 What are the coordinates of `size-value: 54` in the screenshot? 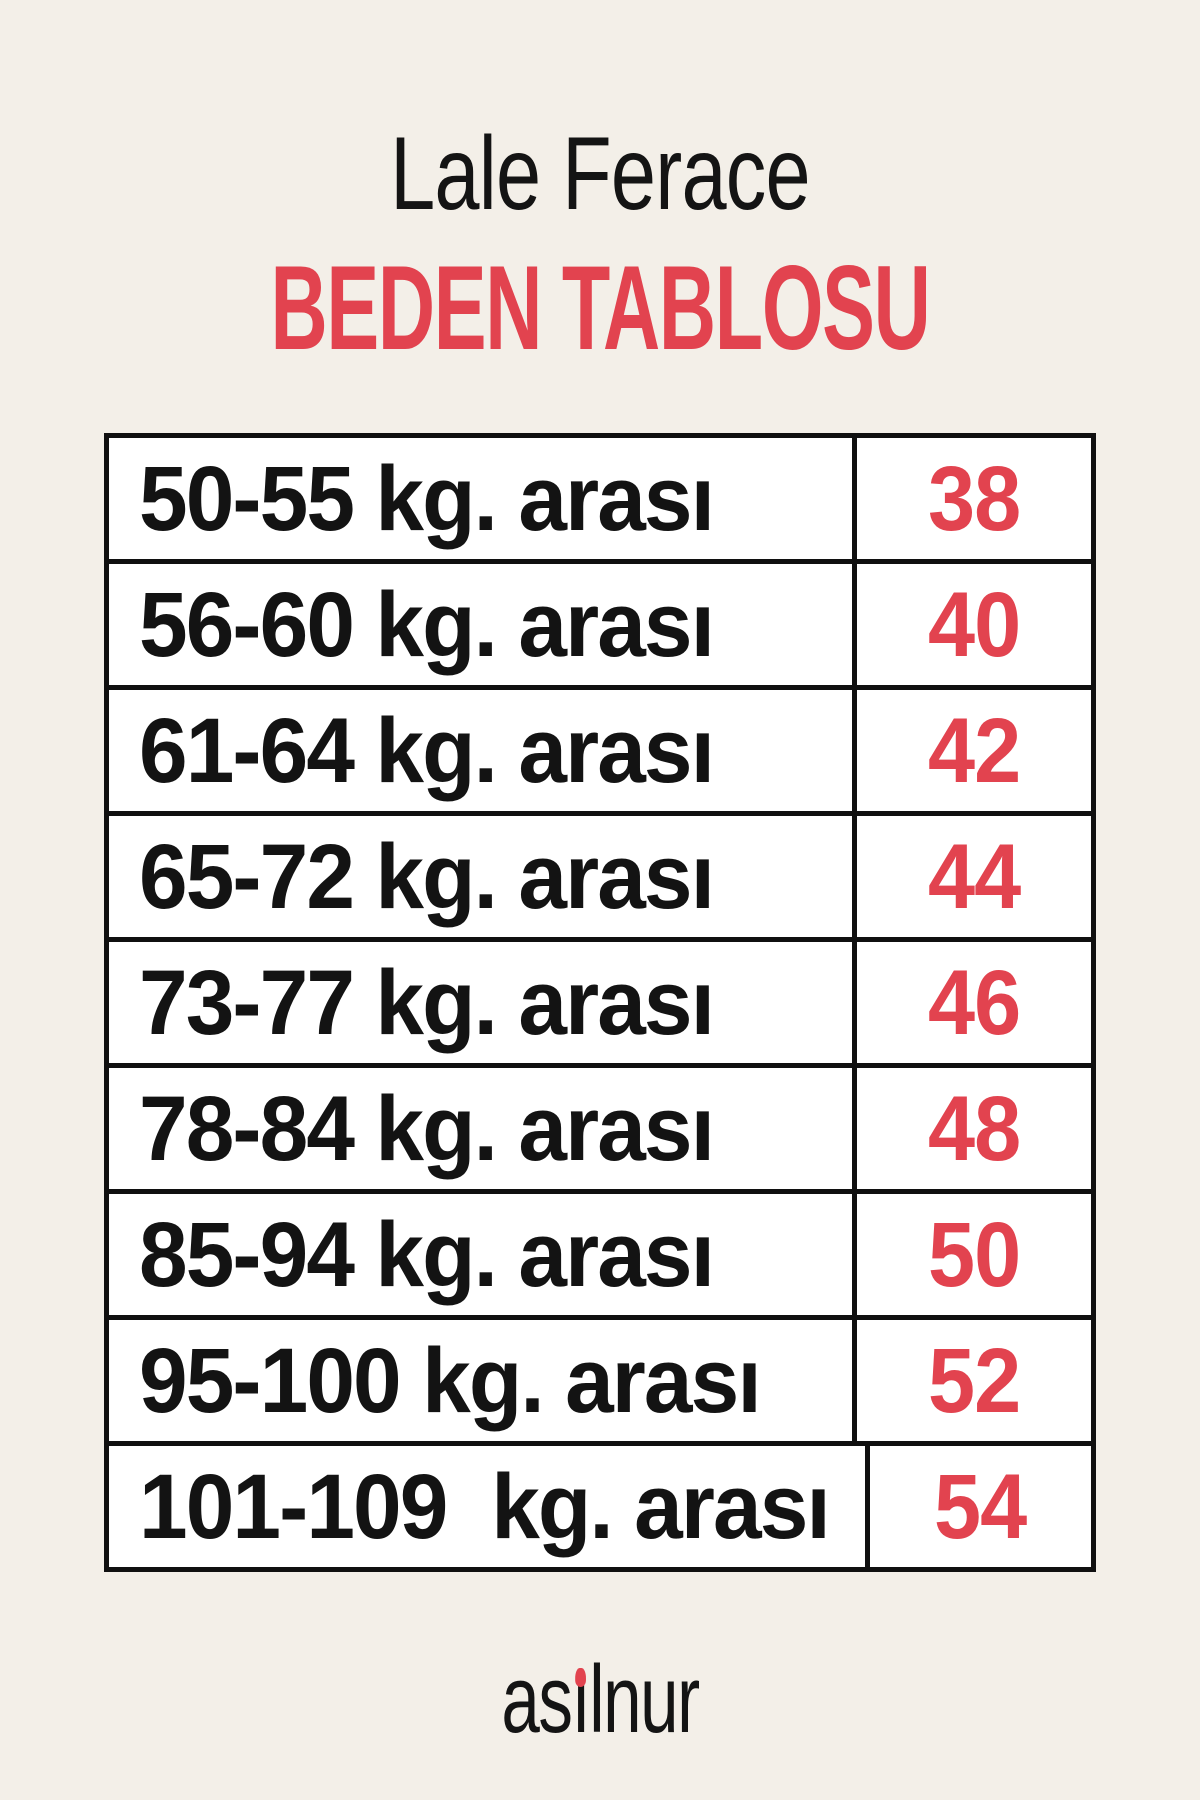 It's located at (980, 1506).